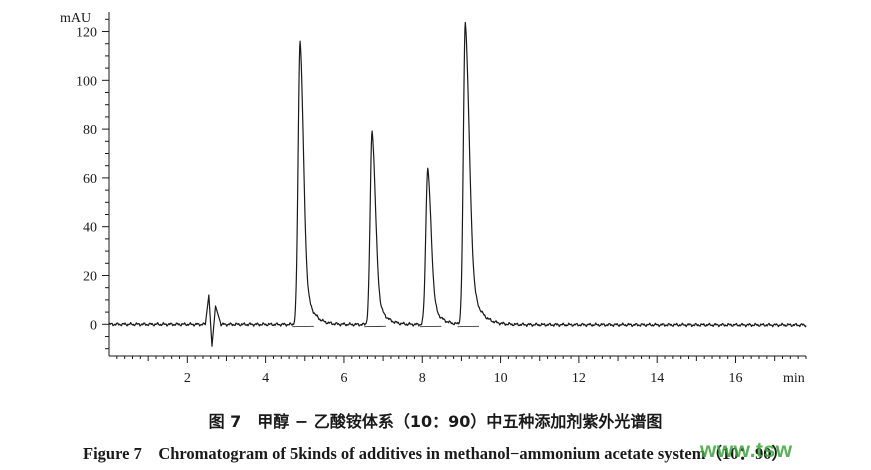  I want to click on x-tick-label: 10, so click(501, 378).